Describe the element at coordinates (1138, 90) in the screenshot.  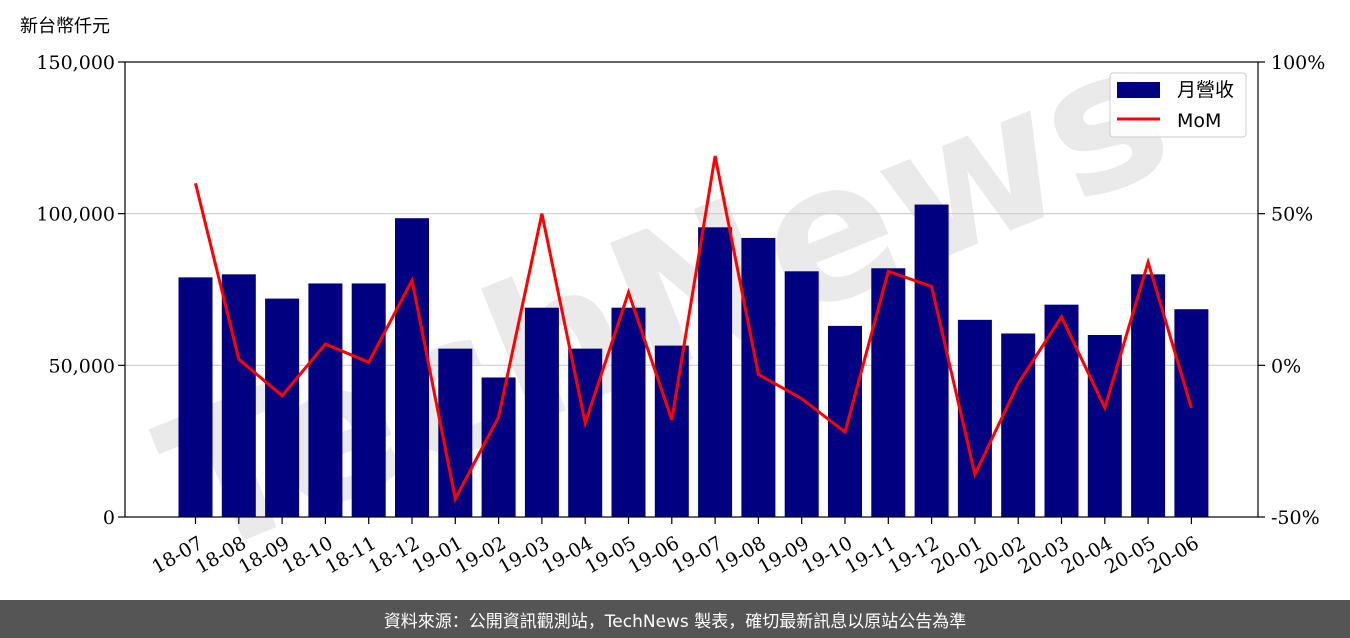
I see `legend-bar-swatch` at that location.